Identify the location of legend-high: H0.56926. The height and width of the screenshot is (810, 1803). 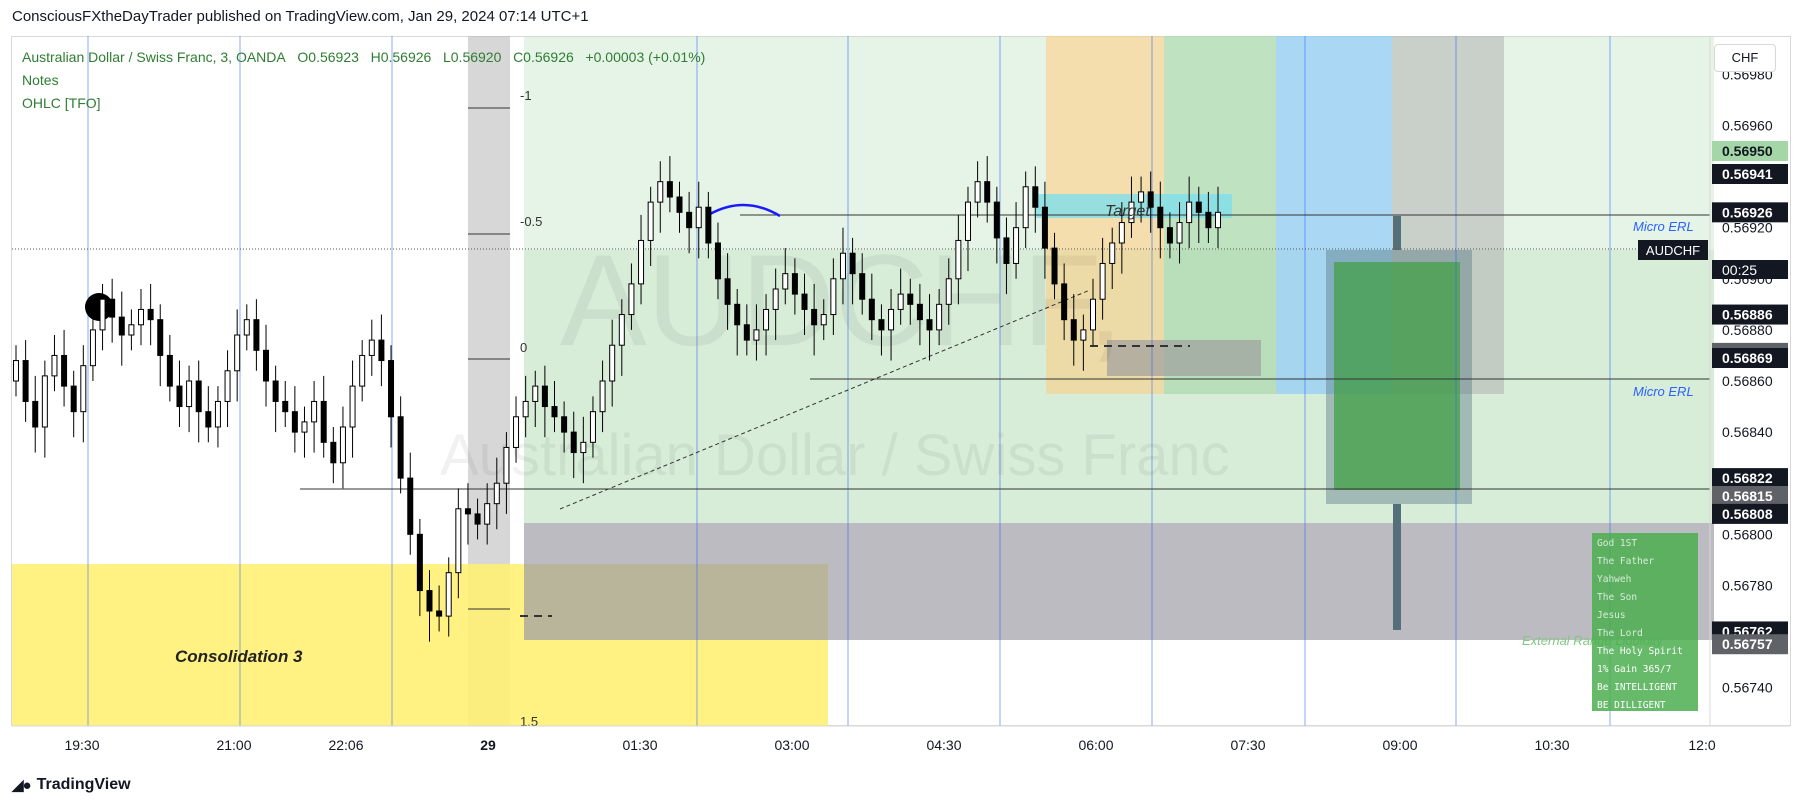
(401, 57).